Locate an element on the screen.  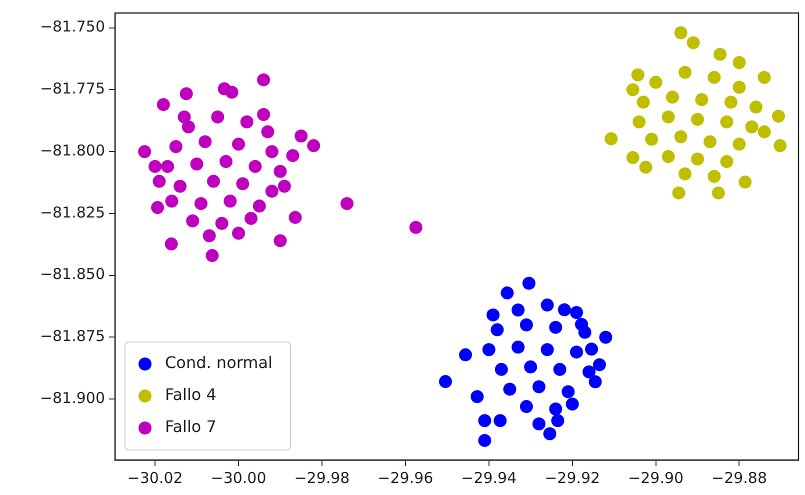
x-tick-label: −29.88 is located at coordinates (739, 477).